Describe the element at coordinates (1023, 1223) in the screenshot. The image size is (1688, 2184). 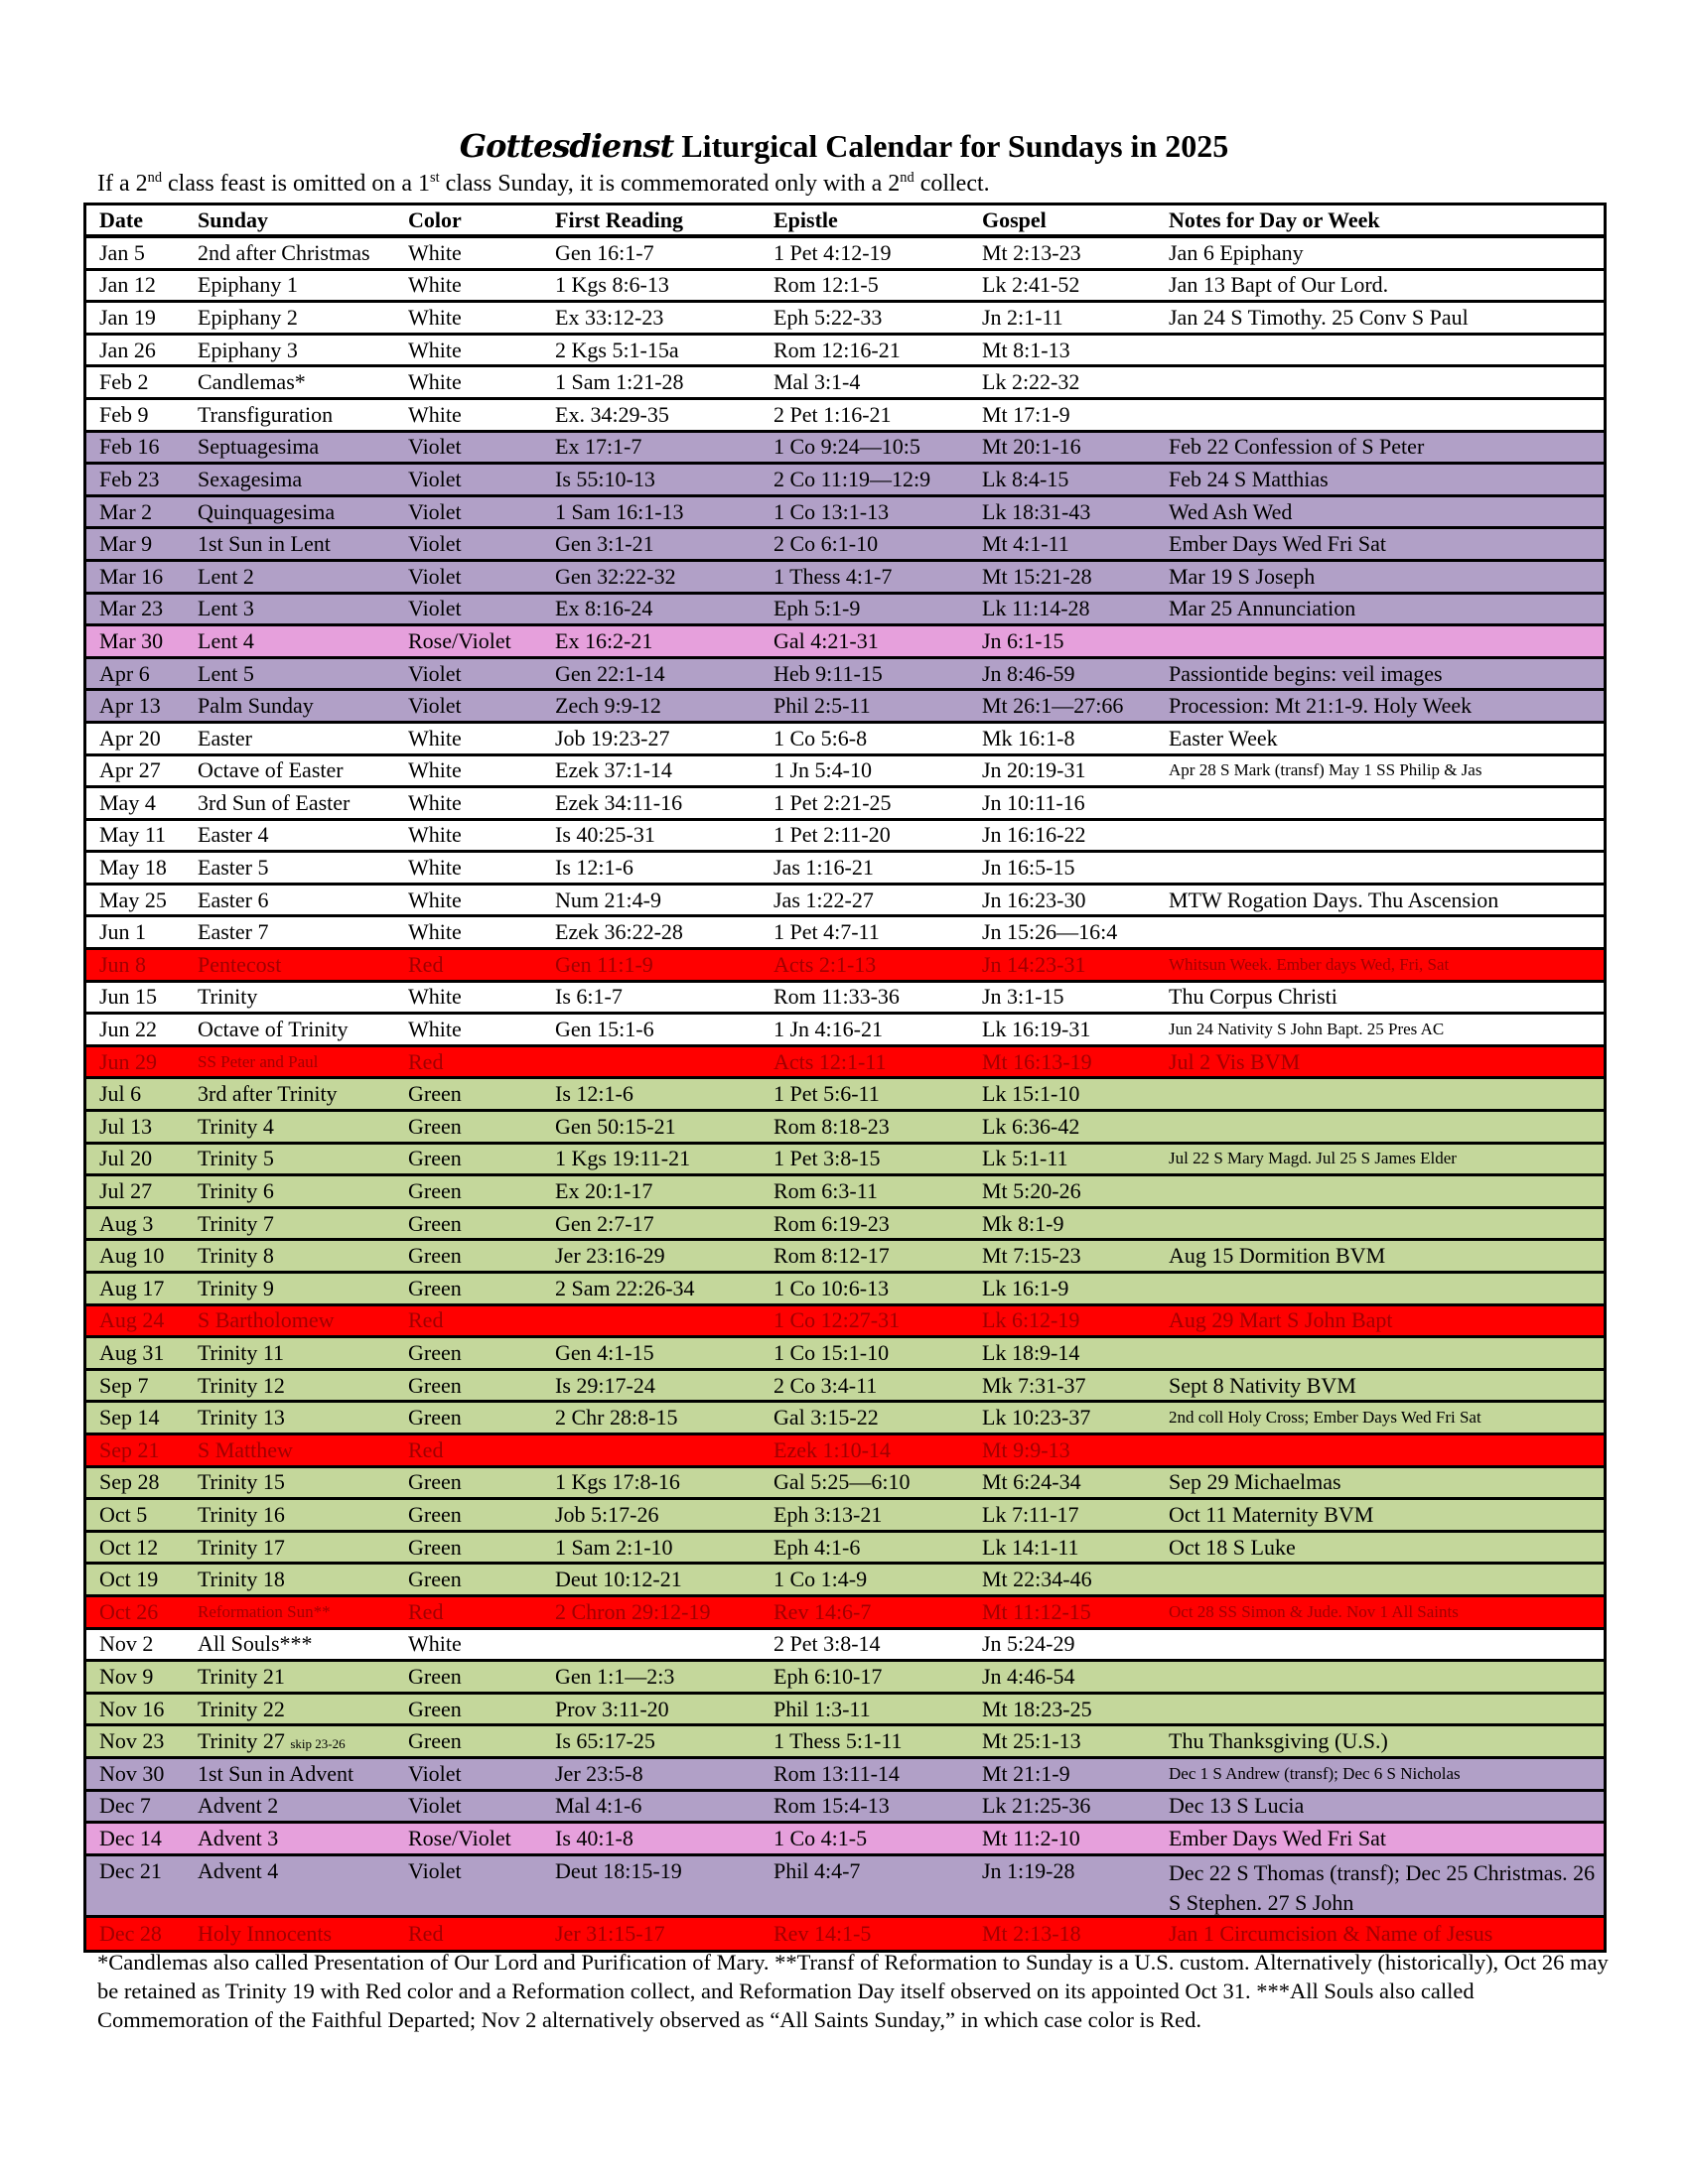
I see `gospel-text: Mk 8:1-9` at that location.